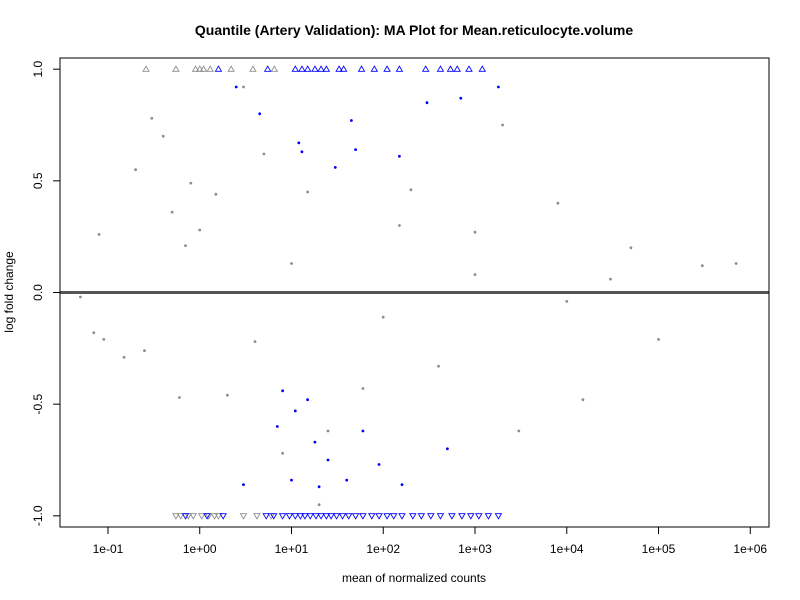 The image size is (800, 600). I want to click on x-tick-label: 1e+00, so click(200, 549).